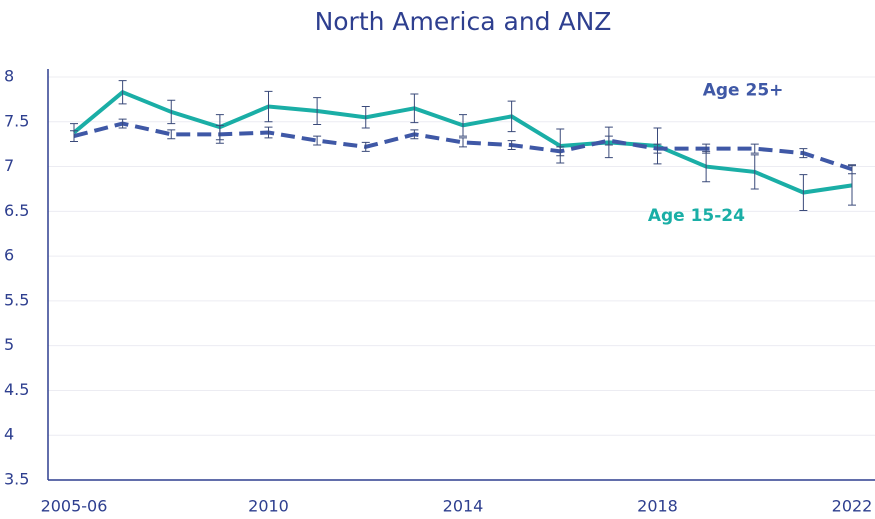 The image size is (875, 519). What do you see at coordinates (743, 90) in the screenshot?
I see `series-label: Age 25+` at bounding box center [743, 90].